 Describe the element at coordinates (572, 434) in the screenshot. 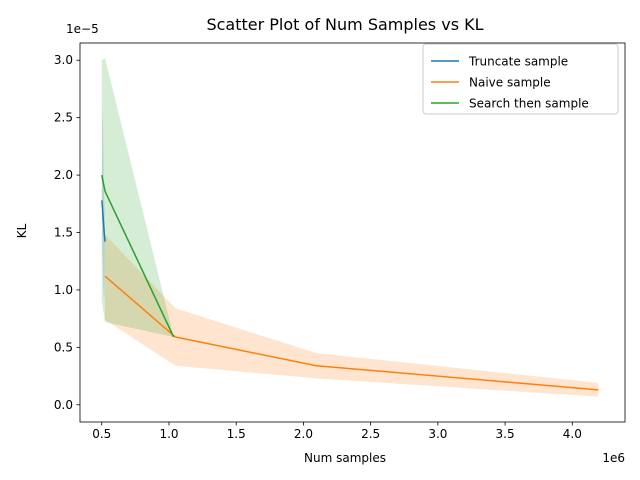

I see `x-tick-label: 4.0` at that location.